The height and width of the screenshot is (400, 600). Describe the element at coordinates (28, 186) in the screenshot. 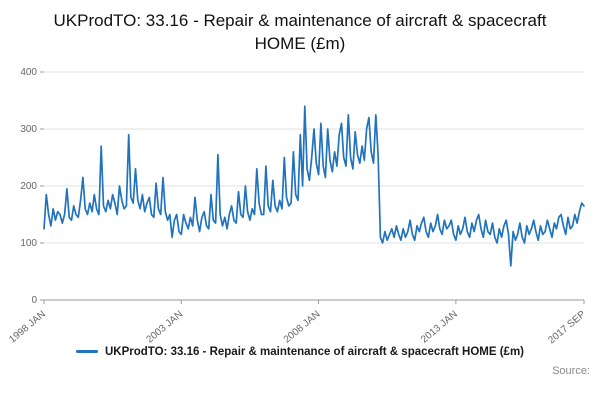

I see `y-tick-label: 200` at that location.